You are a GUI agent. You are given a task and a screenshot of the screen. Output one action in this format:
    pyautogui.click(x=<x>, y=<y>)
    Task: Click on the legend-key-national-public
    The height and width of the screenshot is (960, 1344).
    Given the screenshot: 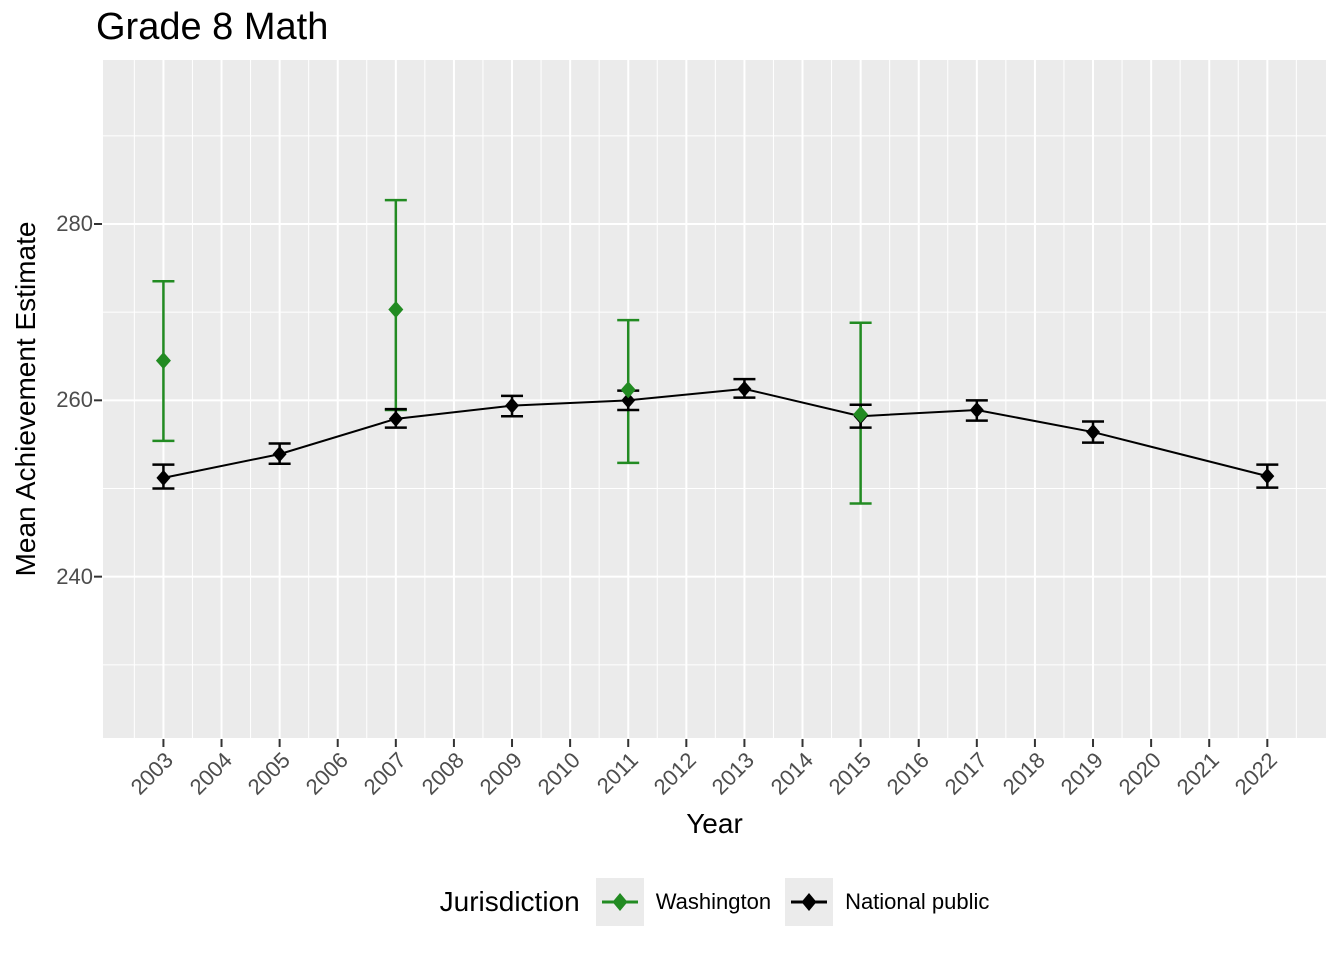 What is the action you would take?
    pyautogui.click(x=809, y=902)
    